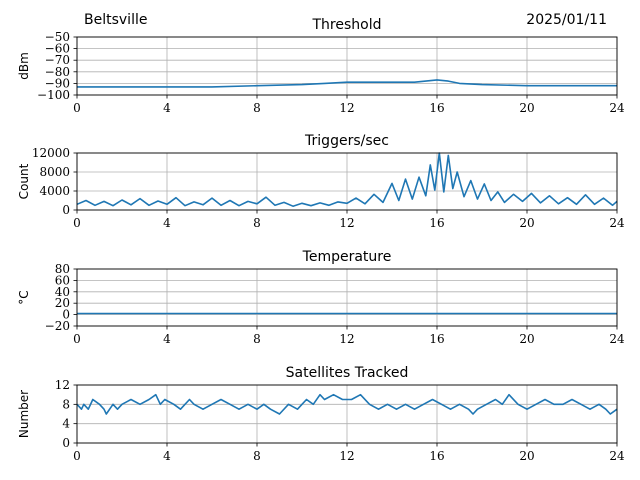 This screenshot has width=640, height=480. What do you see at coordinates (53, 95) in the screenshot?
I see `y-tick-label: −100` at bounding box center [53, 95].